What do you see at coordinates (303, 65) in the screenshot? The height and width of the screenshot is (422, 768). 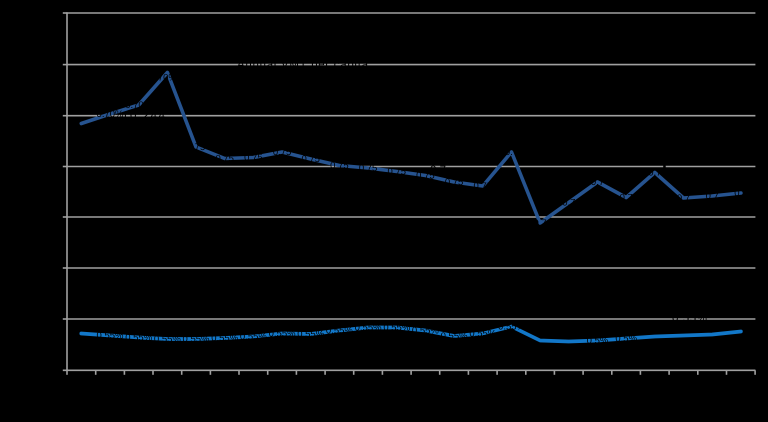 I see `svg-text: Annual VMT per capita` at bounding box center [303, 65].